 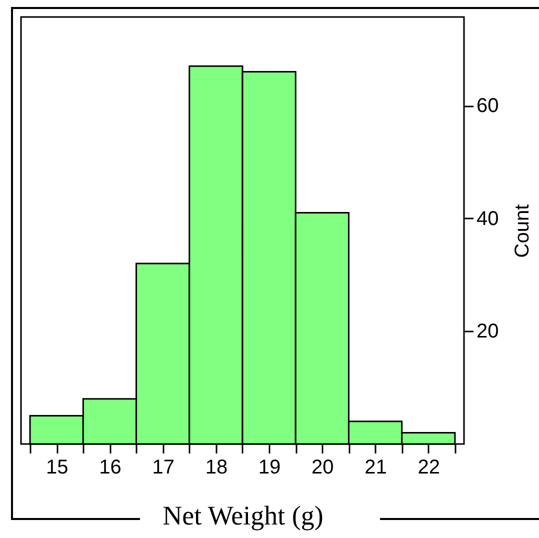 I want to click on x-tick-label: 18, so click(x=216, y=467).